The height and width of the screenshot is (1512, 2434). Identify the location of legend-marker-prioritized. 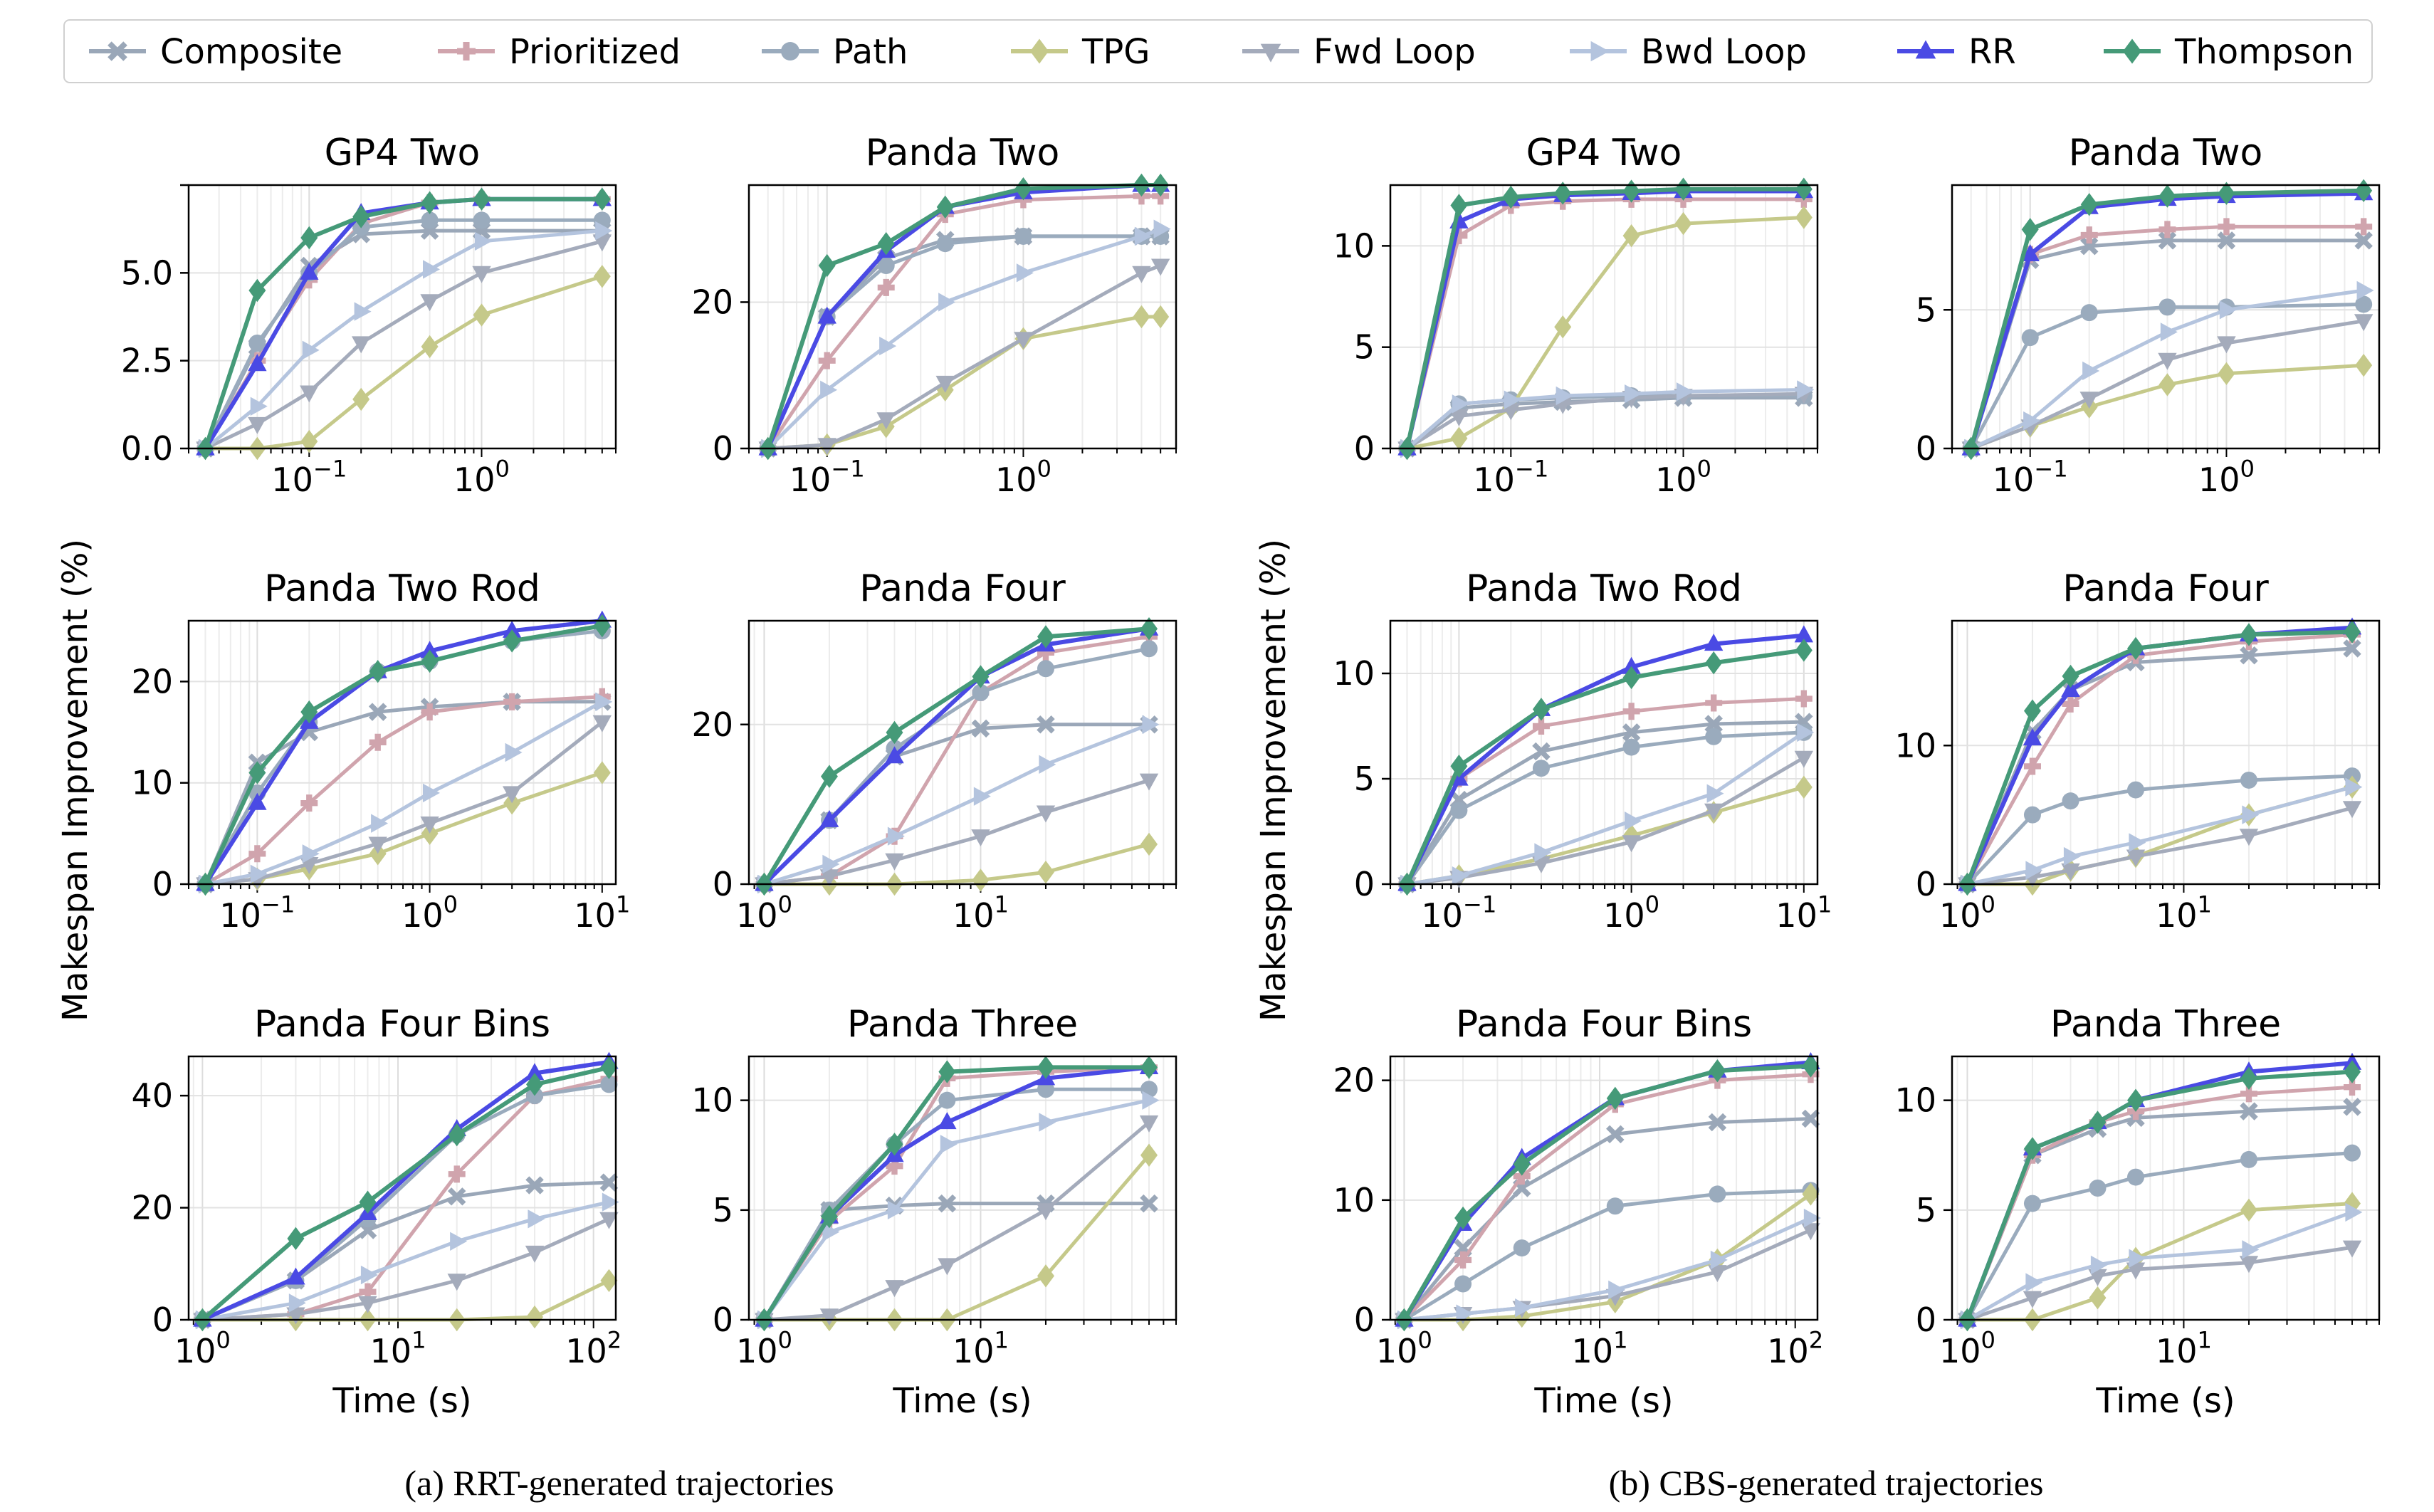
(467, 51).